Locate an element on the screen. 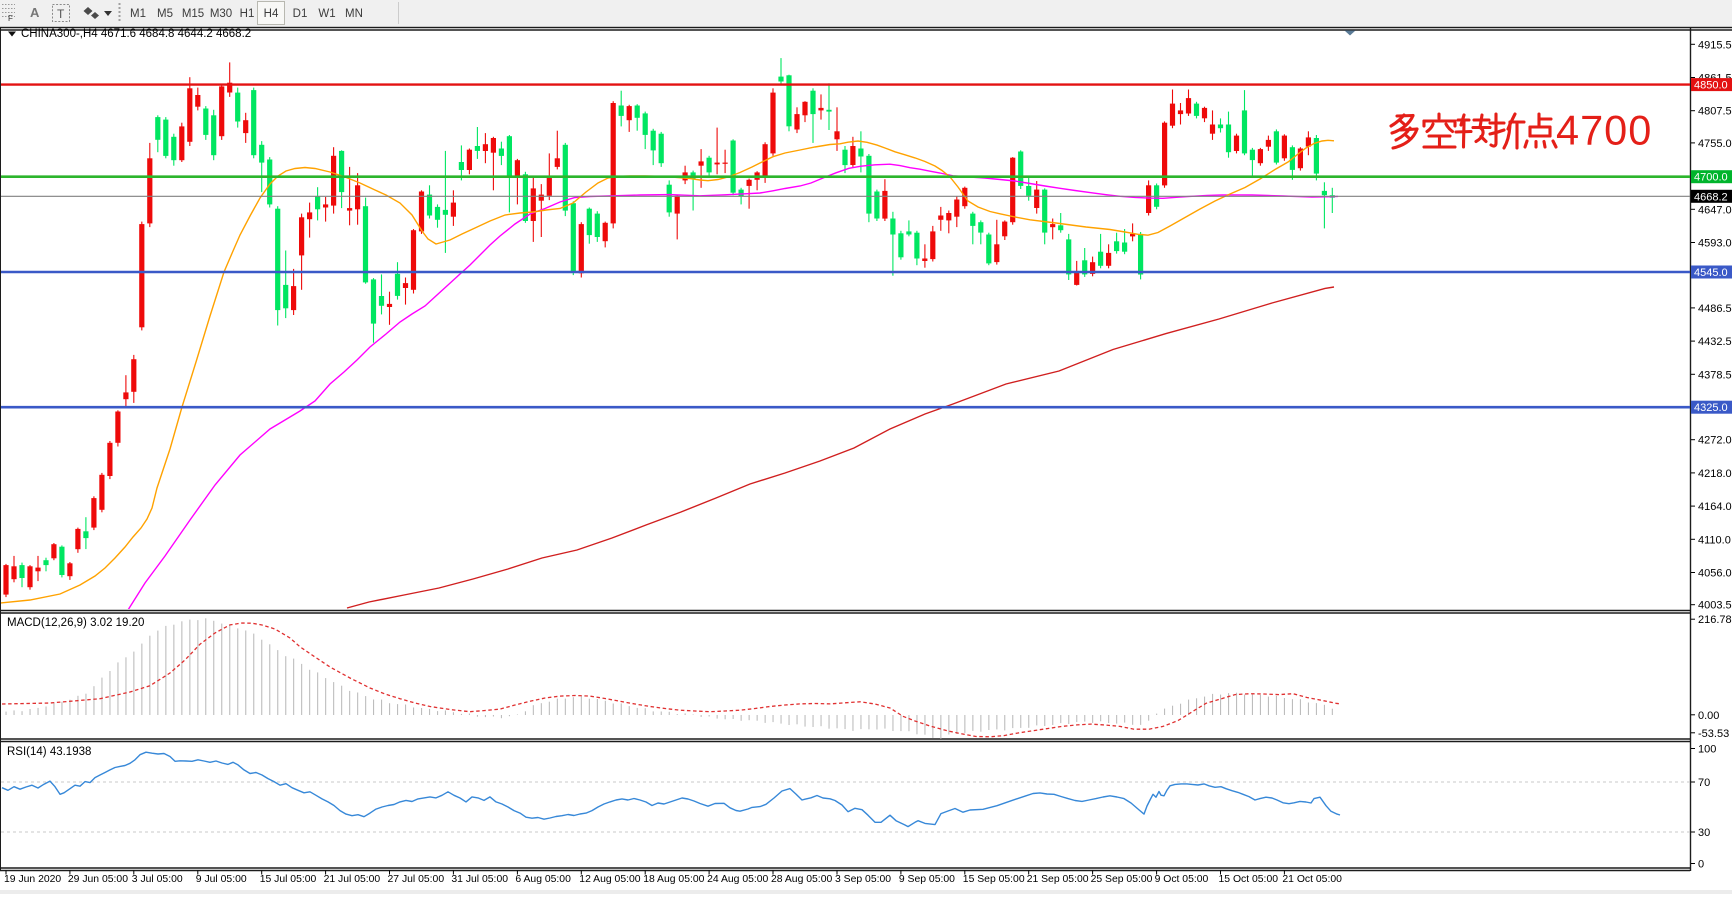  svg-text: 25 Sep 05:00 is located at coordinates (1122, 879).